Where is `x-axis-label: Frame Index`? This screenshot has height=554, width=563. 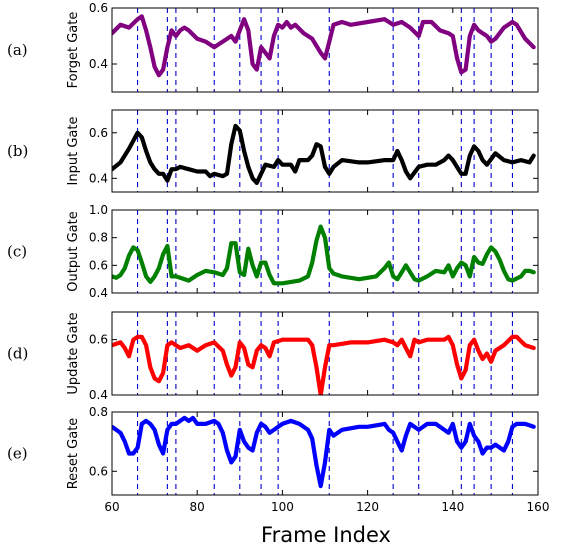
x-axis-label: Frame Index is located at coordinates (326, 535).